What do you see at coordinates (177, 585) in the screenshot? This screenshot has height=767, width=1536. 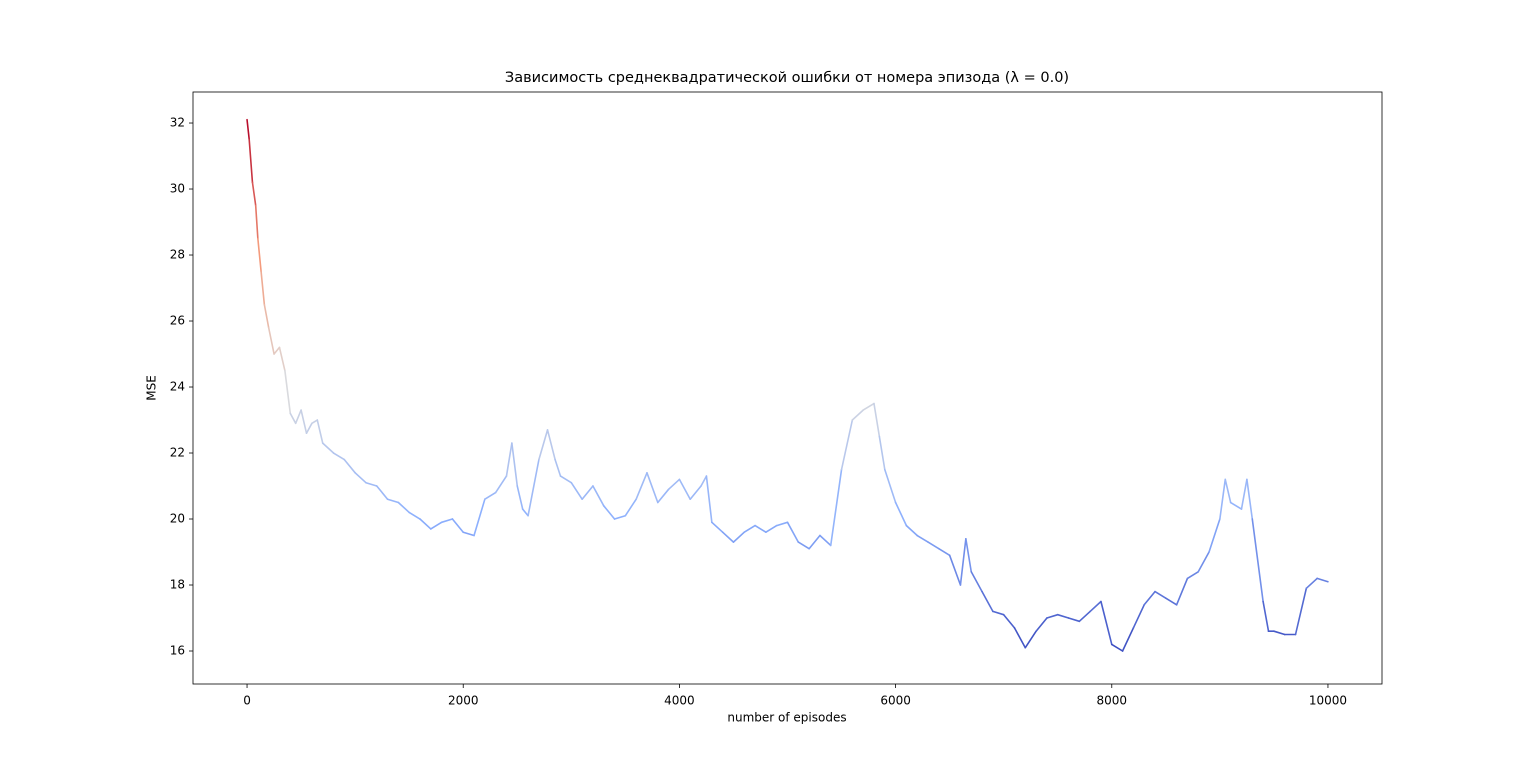 I see `y-tick-label: 18` at bounding box center [177, 585].